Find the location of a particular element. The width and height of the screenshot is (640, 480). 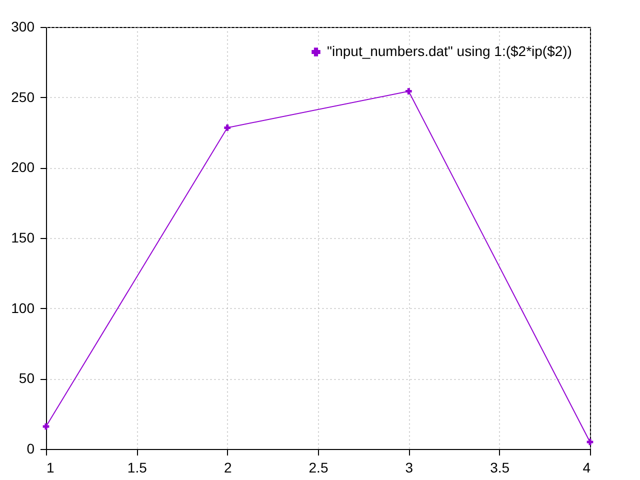

x-tick-label: 1.5 is located at coordinates (137, 468).